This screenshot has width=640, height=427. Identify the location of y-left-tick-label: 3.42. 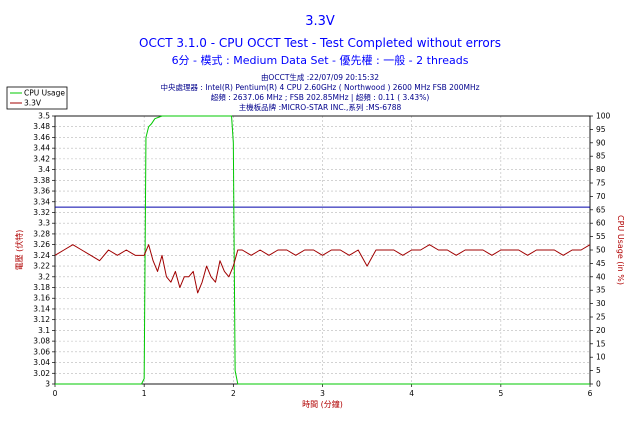
(41, 158).